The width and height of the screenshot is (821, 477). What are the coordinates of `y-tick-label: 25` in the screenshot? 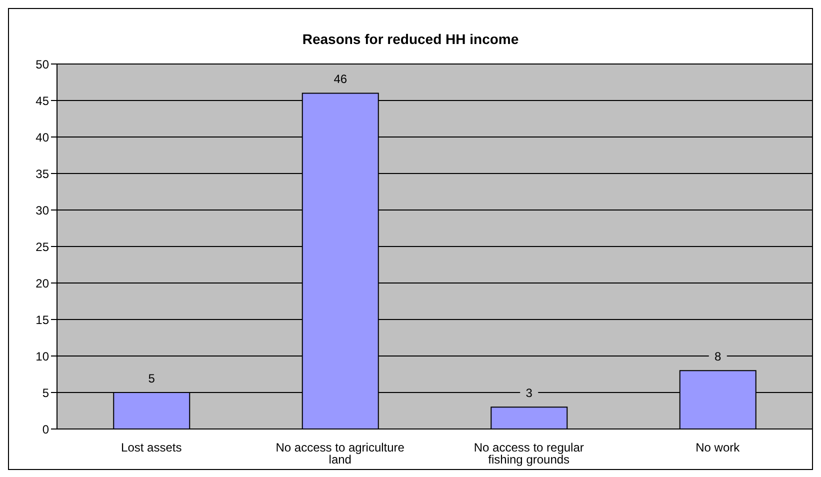 It's located at (43, 247).